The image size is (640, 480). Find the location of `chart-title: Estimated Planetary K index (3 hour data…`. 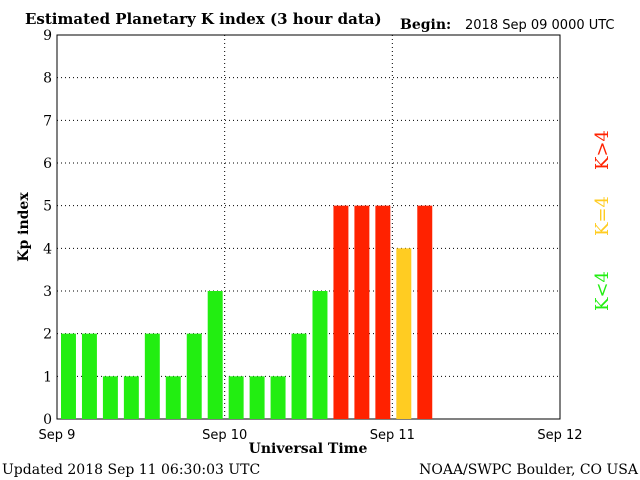

chart-title: Estimated Planetary K index (3 hour data… is located at coordinates (203, 19).